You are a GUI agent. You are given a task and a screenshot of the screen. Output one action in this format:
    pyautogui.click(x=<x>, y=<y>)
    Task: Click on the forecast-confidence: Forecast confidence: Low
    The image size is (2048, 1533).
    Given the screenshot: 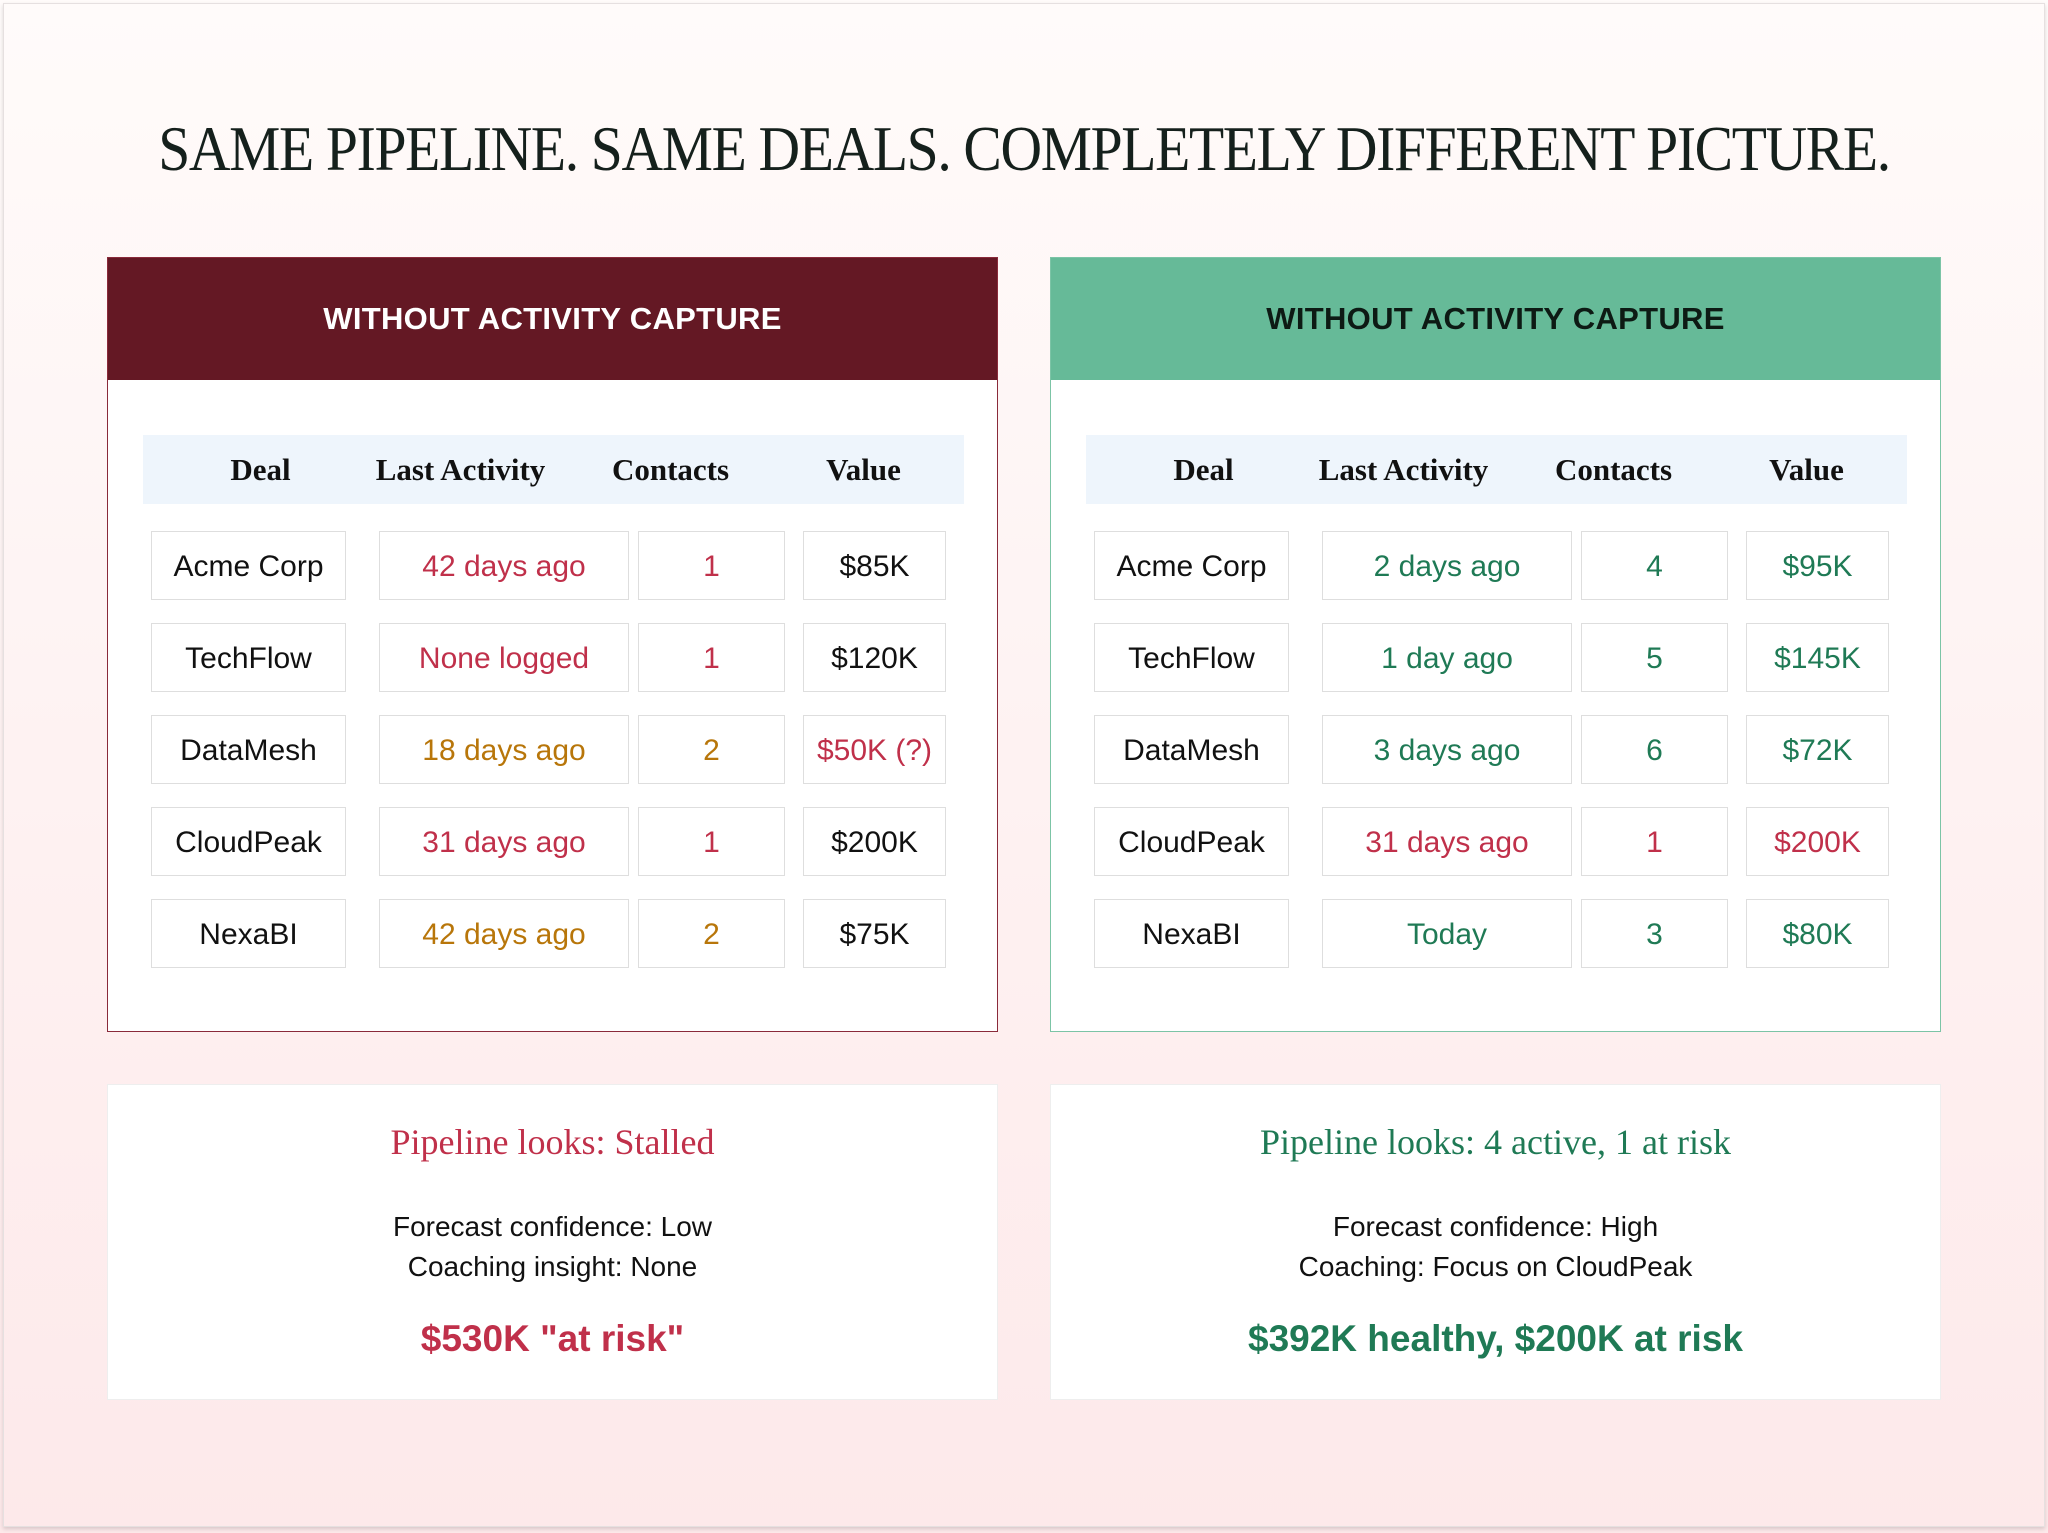 What is the action you would take?
    pyautogui.click(x=552, y=1226)
    